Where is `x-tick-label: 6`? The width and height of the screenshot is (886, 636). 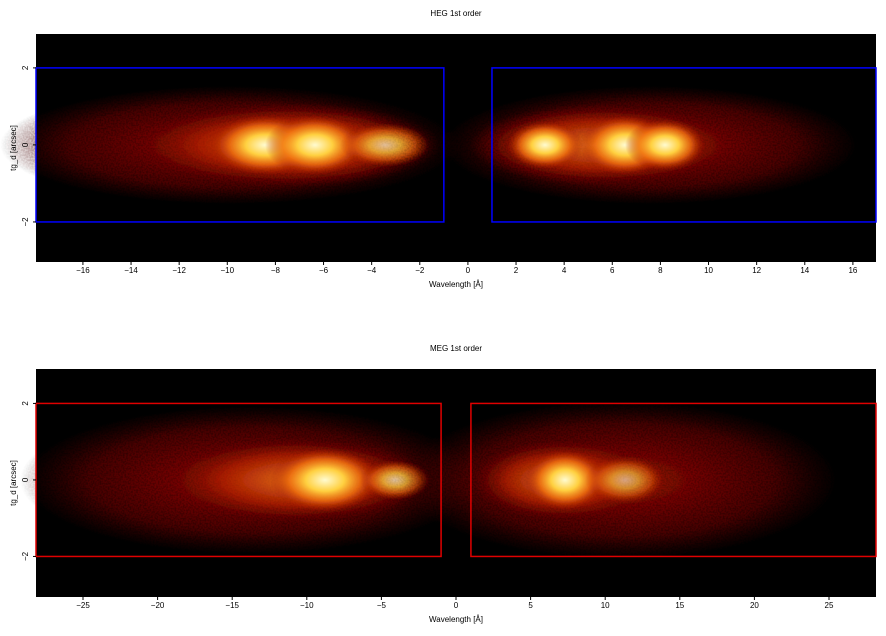 x-tick-label: 6 is located at coordinates (612, 270).